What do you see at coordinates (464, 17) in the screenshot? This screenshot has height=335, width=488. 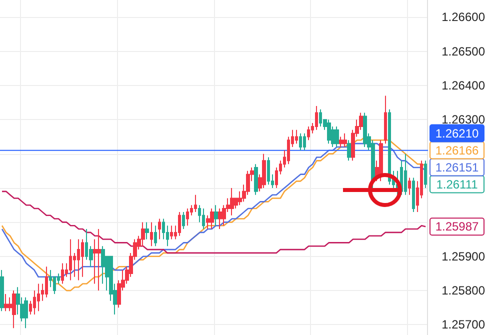 I see `y-tick-label: 1.26600` at bounding box center [464, 17].